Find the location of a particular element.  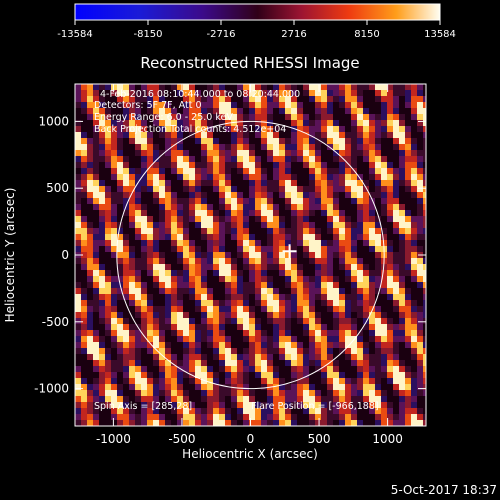

y-tick-label: 1000 is located at coordinates (53, 121).